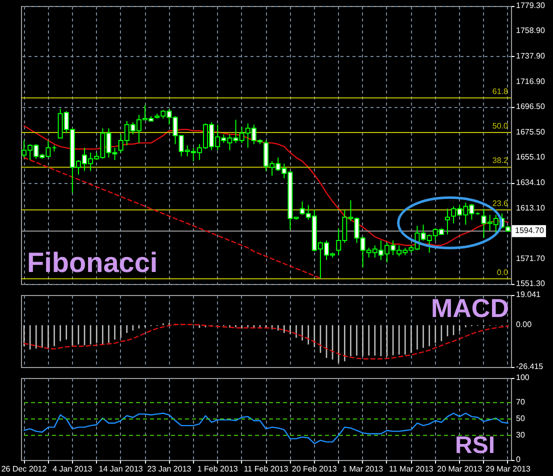 This screenshot has height=476, width=553. I want to click on x-tick-label: 29 Mar 2013, so click(508, 469).